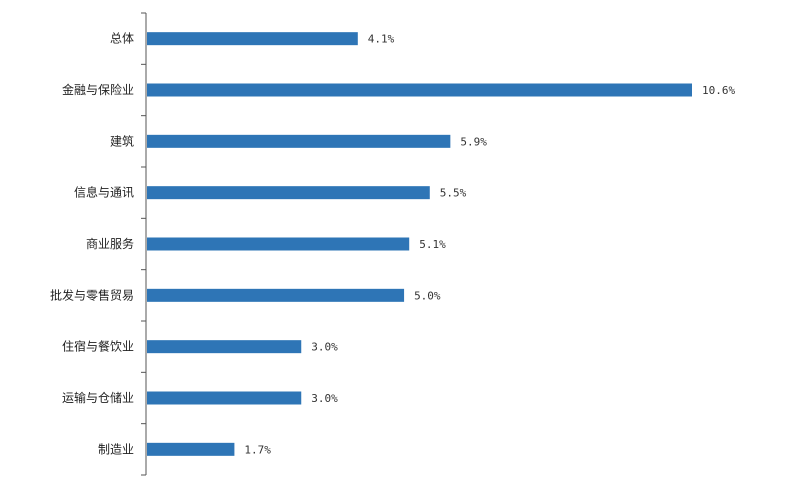 This screenshot has height=488, width=800. What do you see at coordinates (432, 244) in the screenshot?
I see `data-label: 5.1%` at bounding box center [432, 244].